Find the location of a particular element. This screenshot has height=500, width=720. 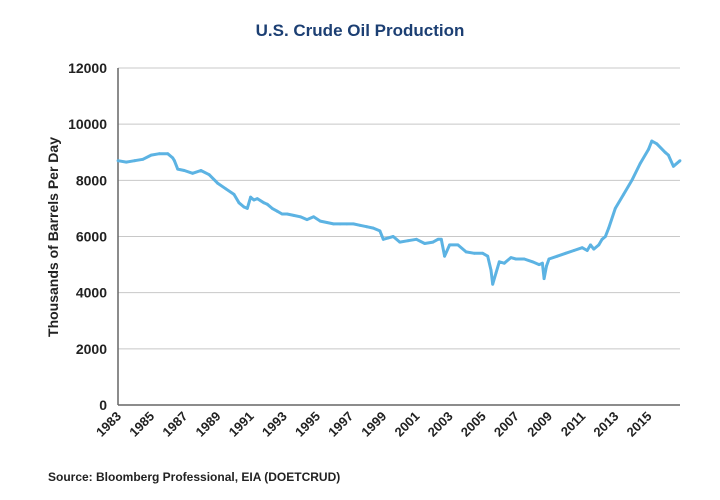

chart-title: U.S. Crude Oil Production is located at coordinates (360, 30).